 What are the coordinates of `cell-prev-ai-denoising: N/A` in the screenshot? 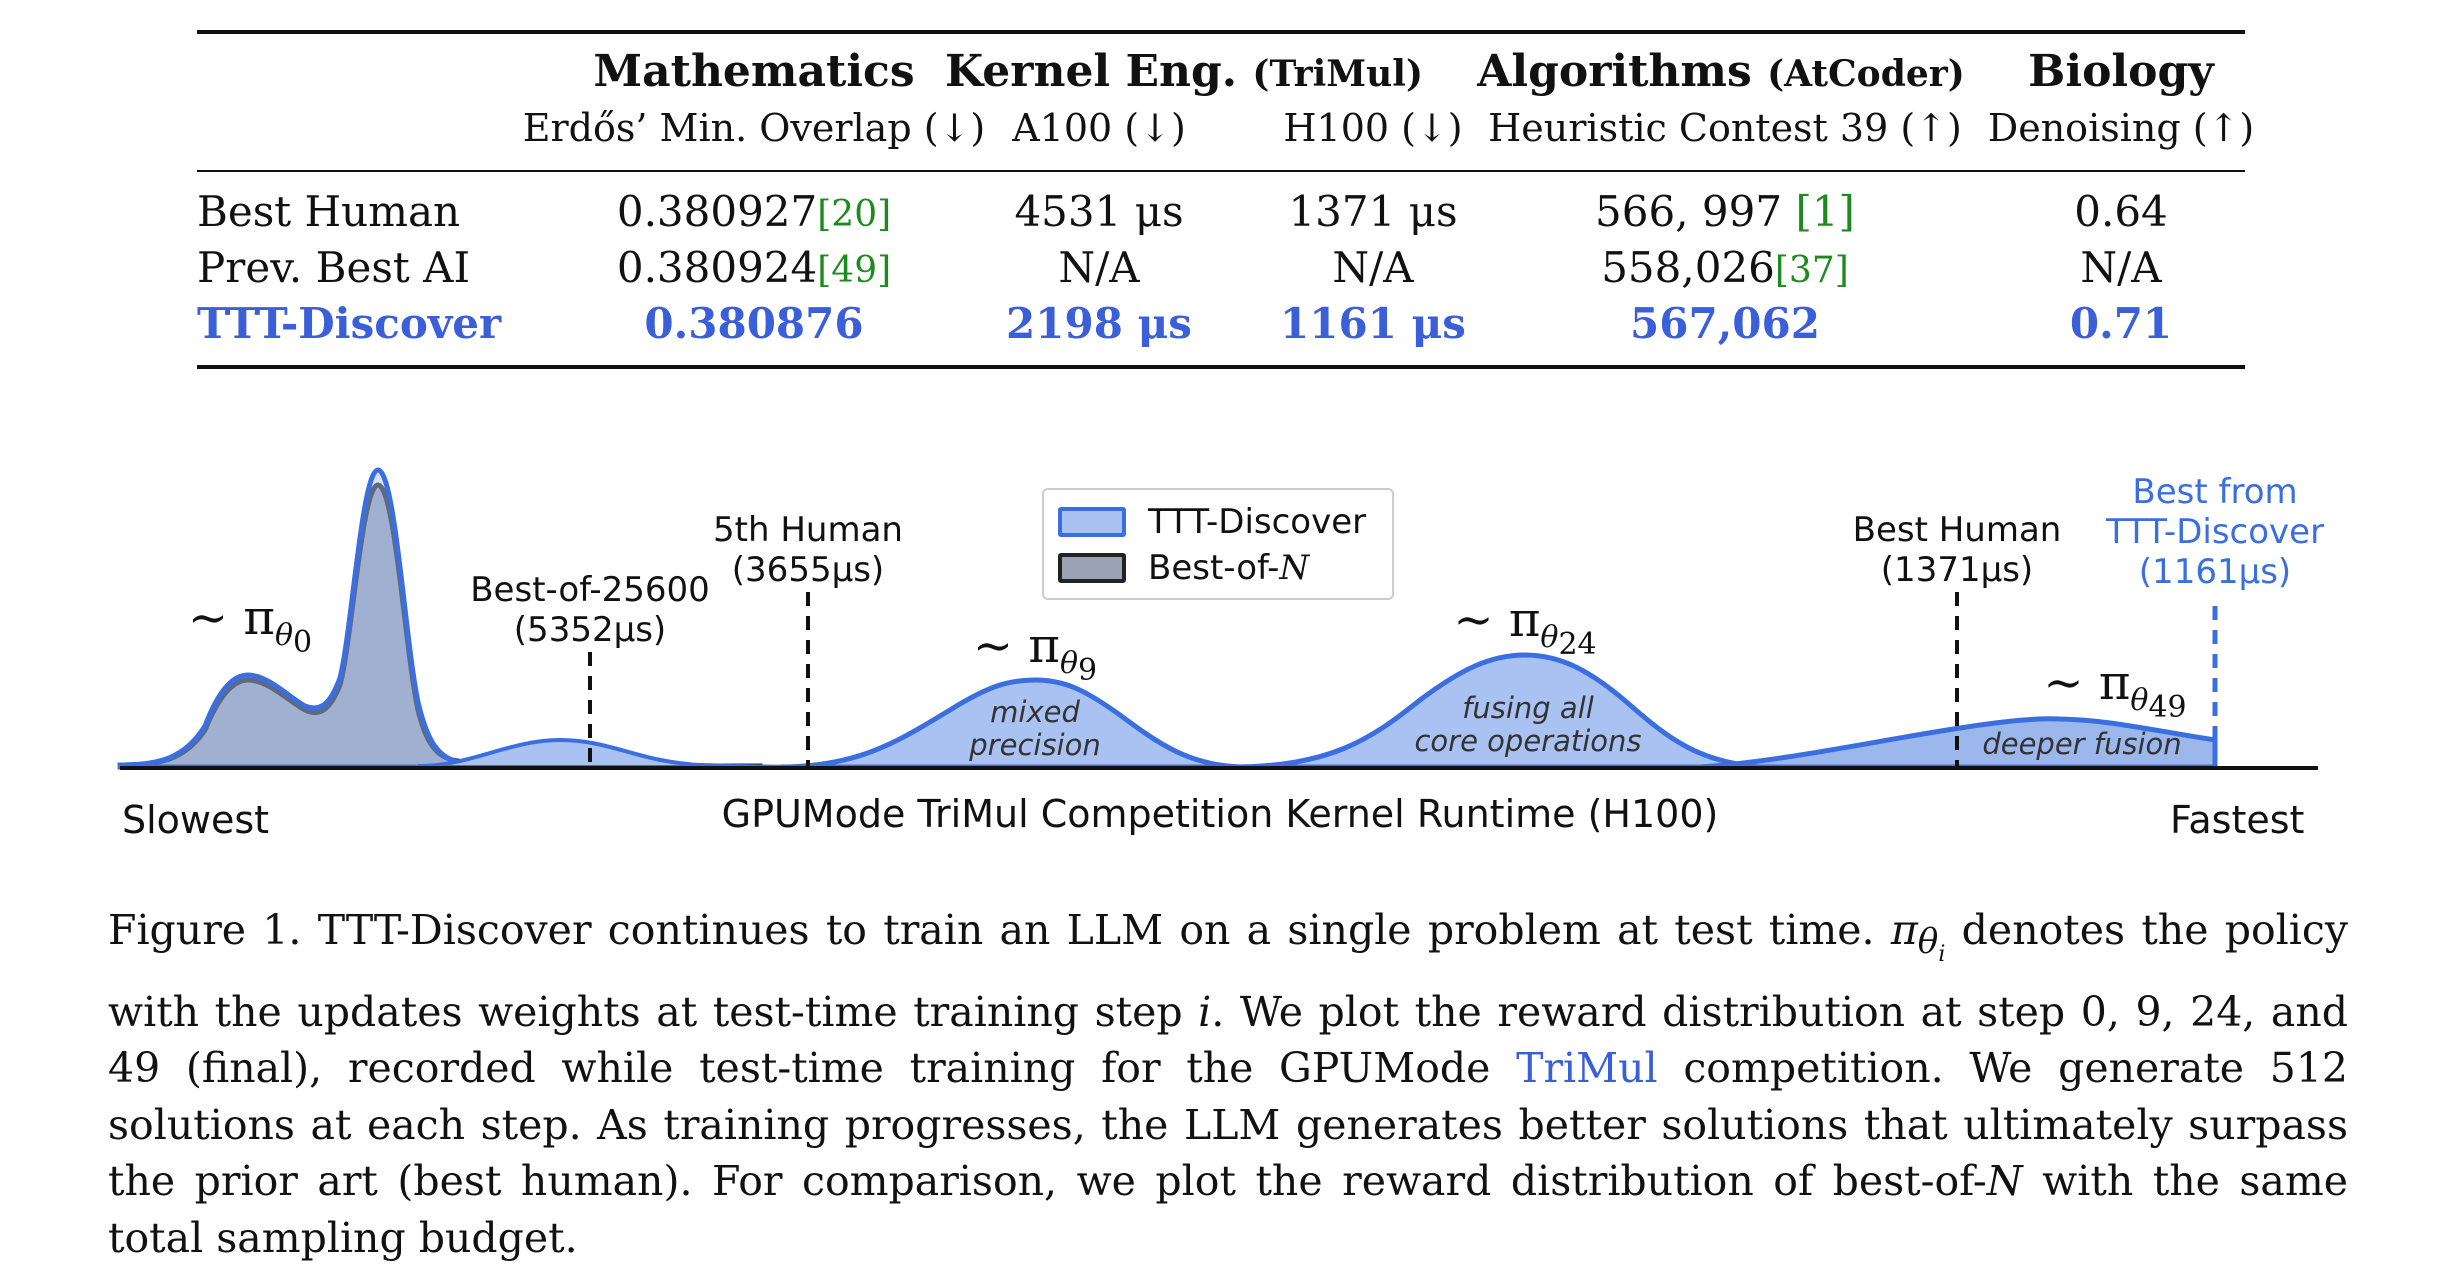 It's located at (2121, 267).